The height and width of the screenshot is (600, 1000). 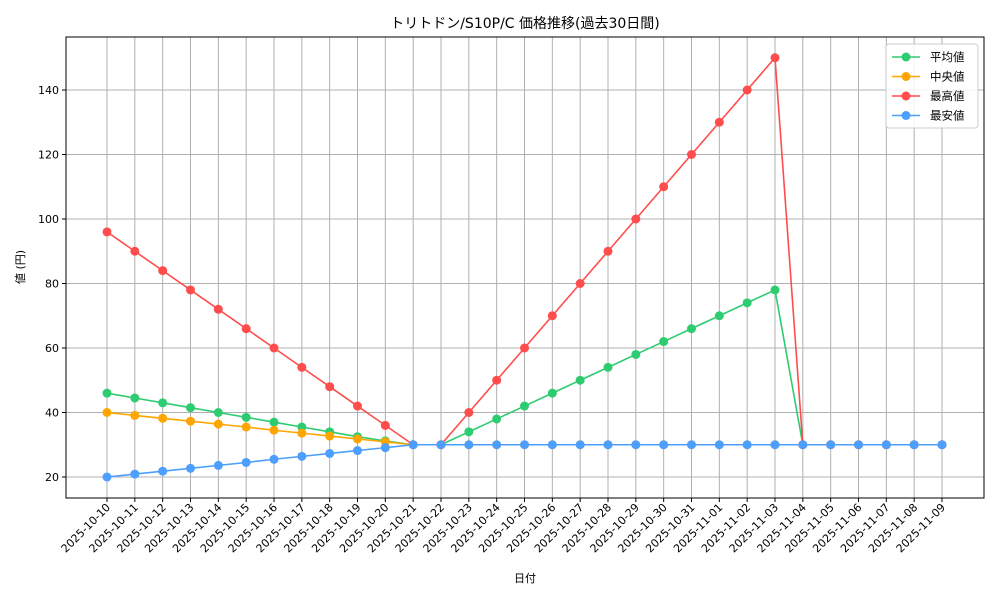 I want to click on x-axis-label: 日付, so click(x=525, y=578).